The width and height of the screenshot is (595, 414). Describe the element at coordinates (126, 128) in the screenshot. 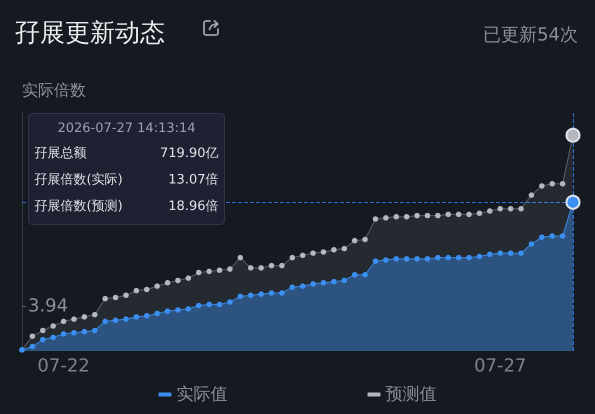

I see `annotation: 2026-07-27 14:13:14` at that location.